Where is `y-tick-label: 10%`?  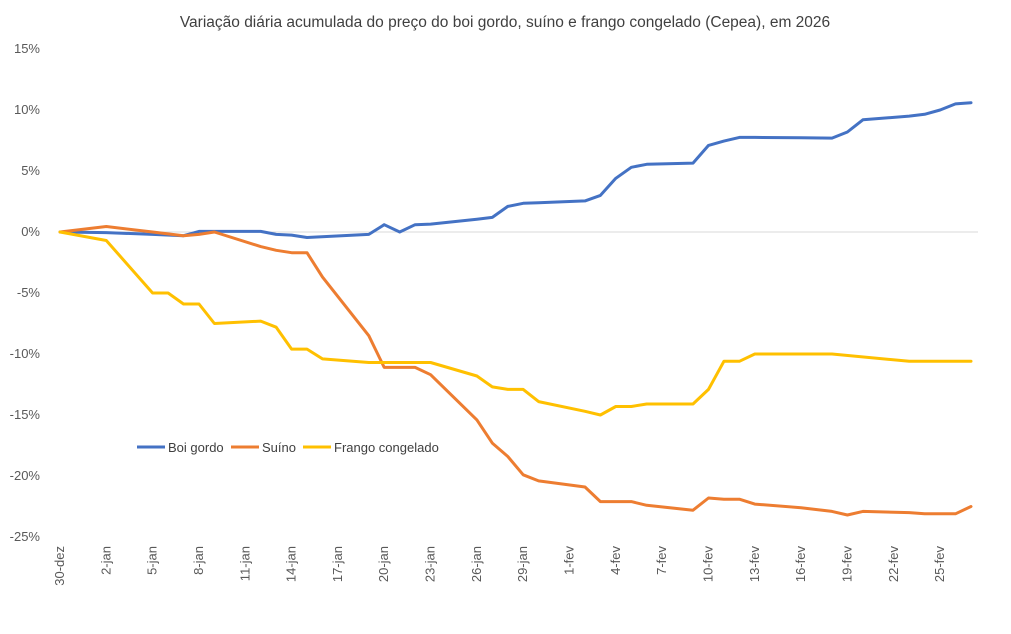 y-tick-label: 10% is located at coordinates (27, 109).